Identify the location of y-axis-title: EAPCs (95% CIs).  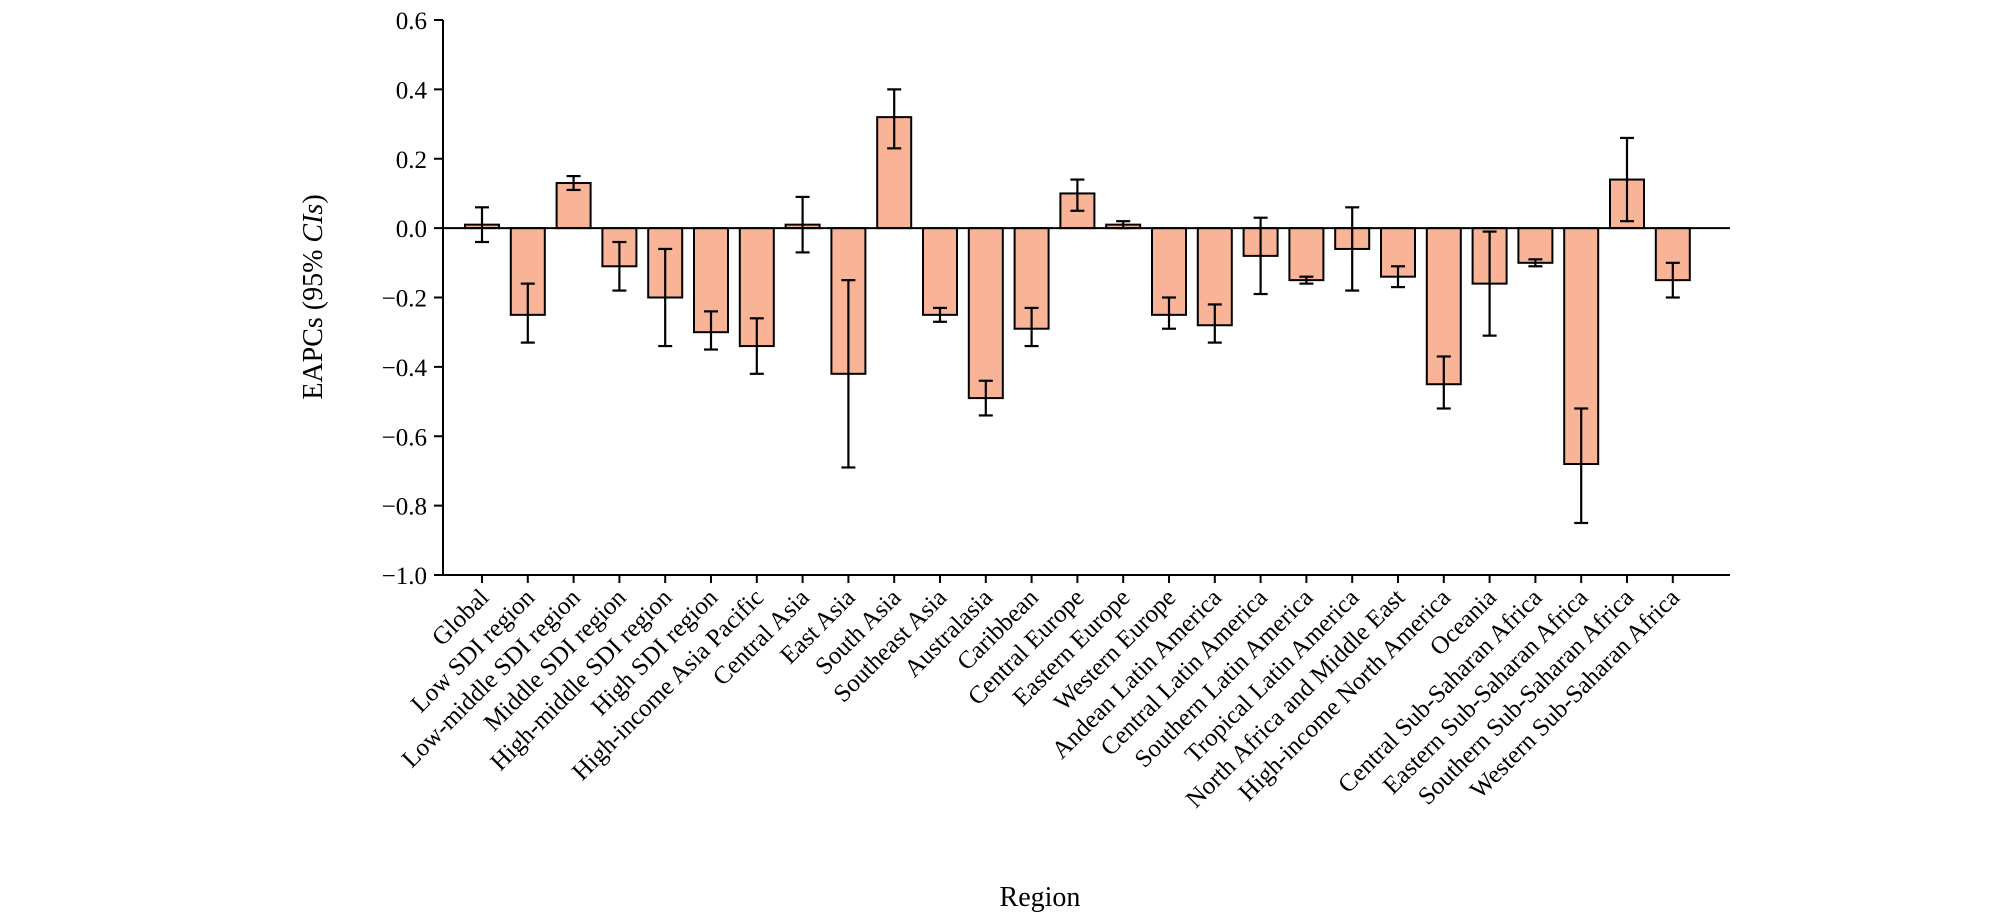
(313, 296).